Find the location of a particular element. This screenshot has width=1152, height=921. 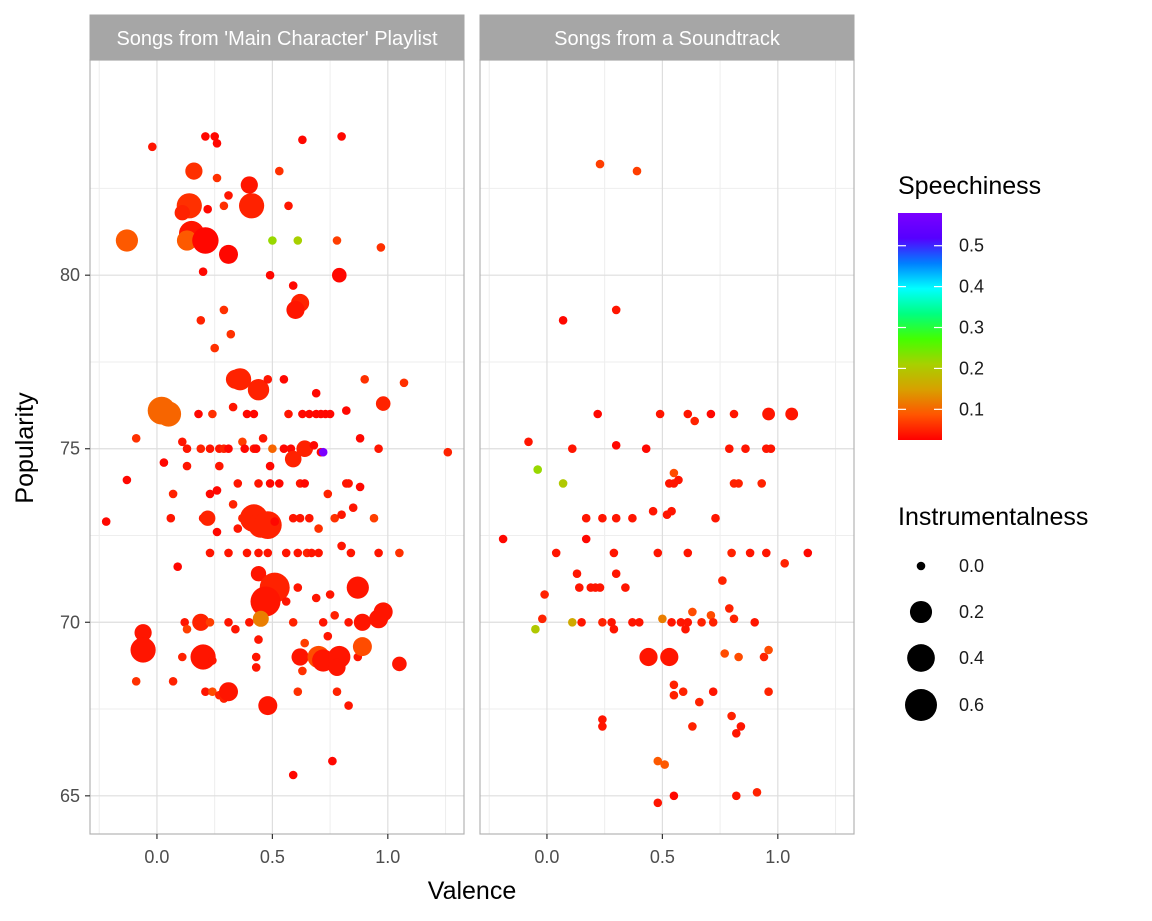

colorbar-label: 0.4 is located at coordinates (971, 287).